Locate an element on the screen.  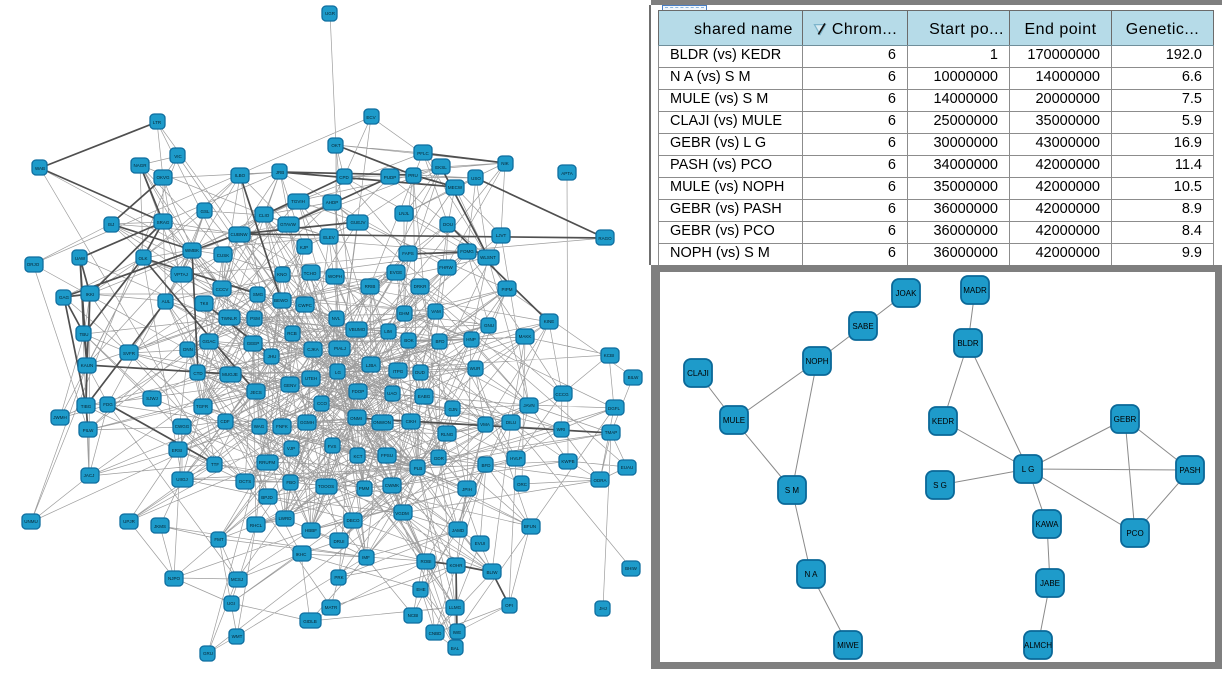
svg-text: GUEJV is located at coordinates (357, 222).